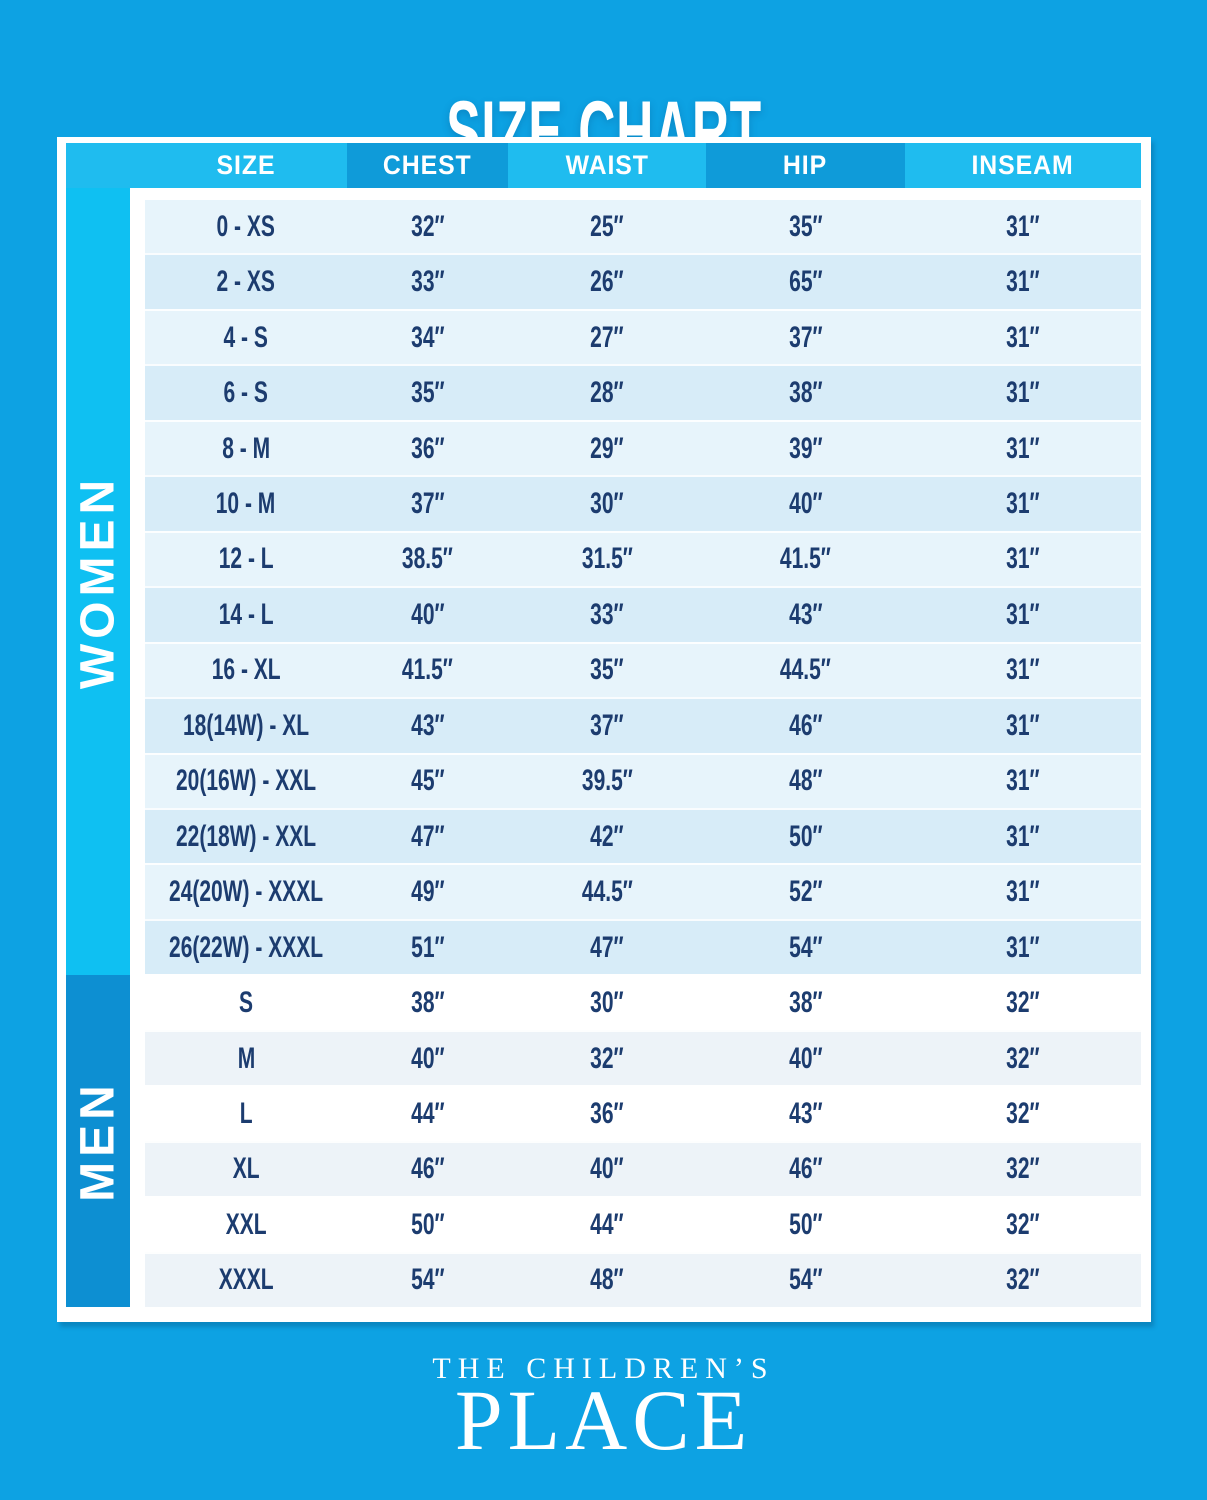  What do you see at coordinates (1023, 165) in the screenshot?
I see `header-cell-inseam: INSEAM` at bounding box center [1023, 165].